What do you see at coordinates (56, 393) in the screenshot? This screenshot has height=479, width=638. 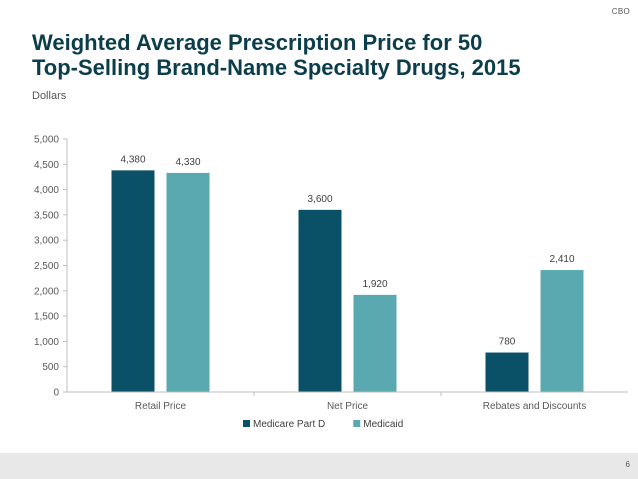 I see `y-tick-label: 0` at bounding box center [56, 393].